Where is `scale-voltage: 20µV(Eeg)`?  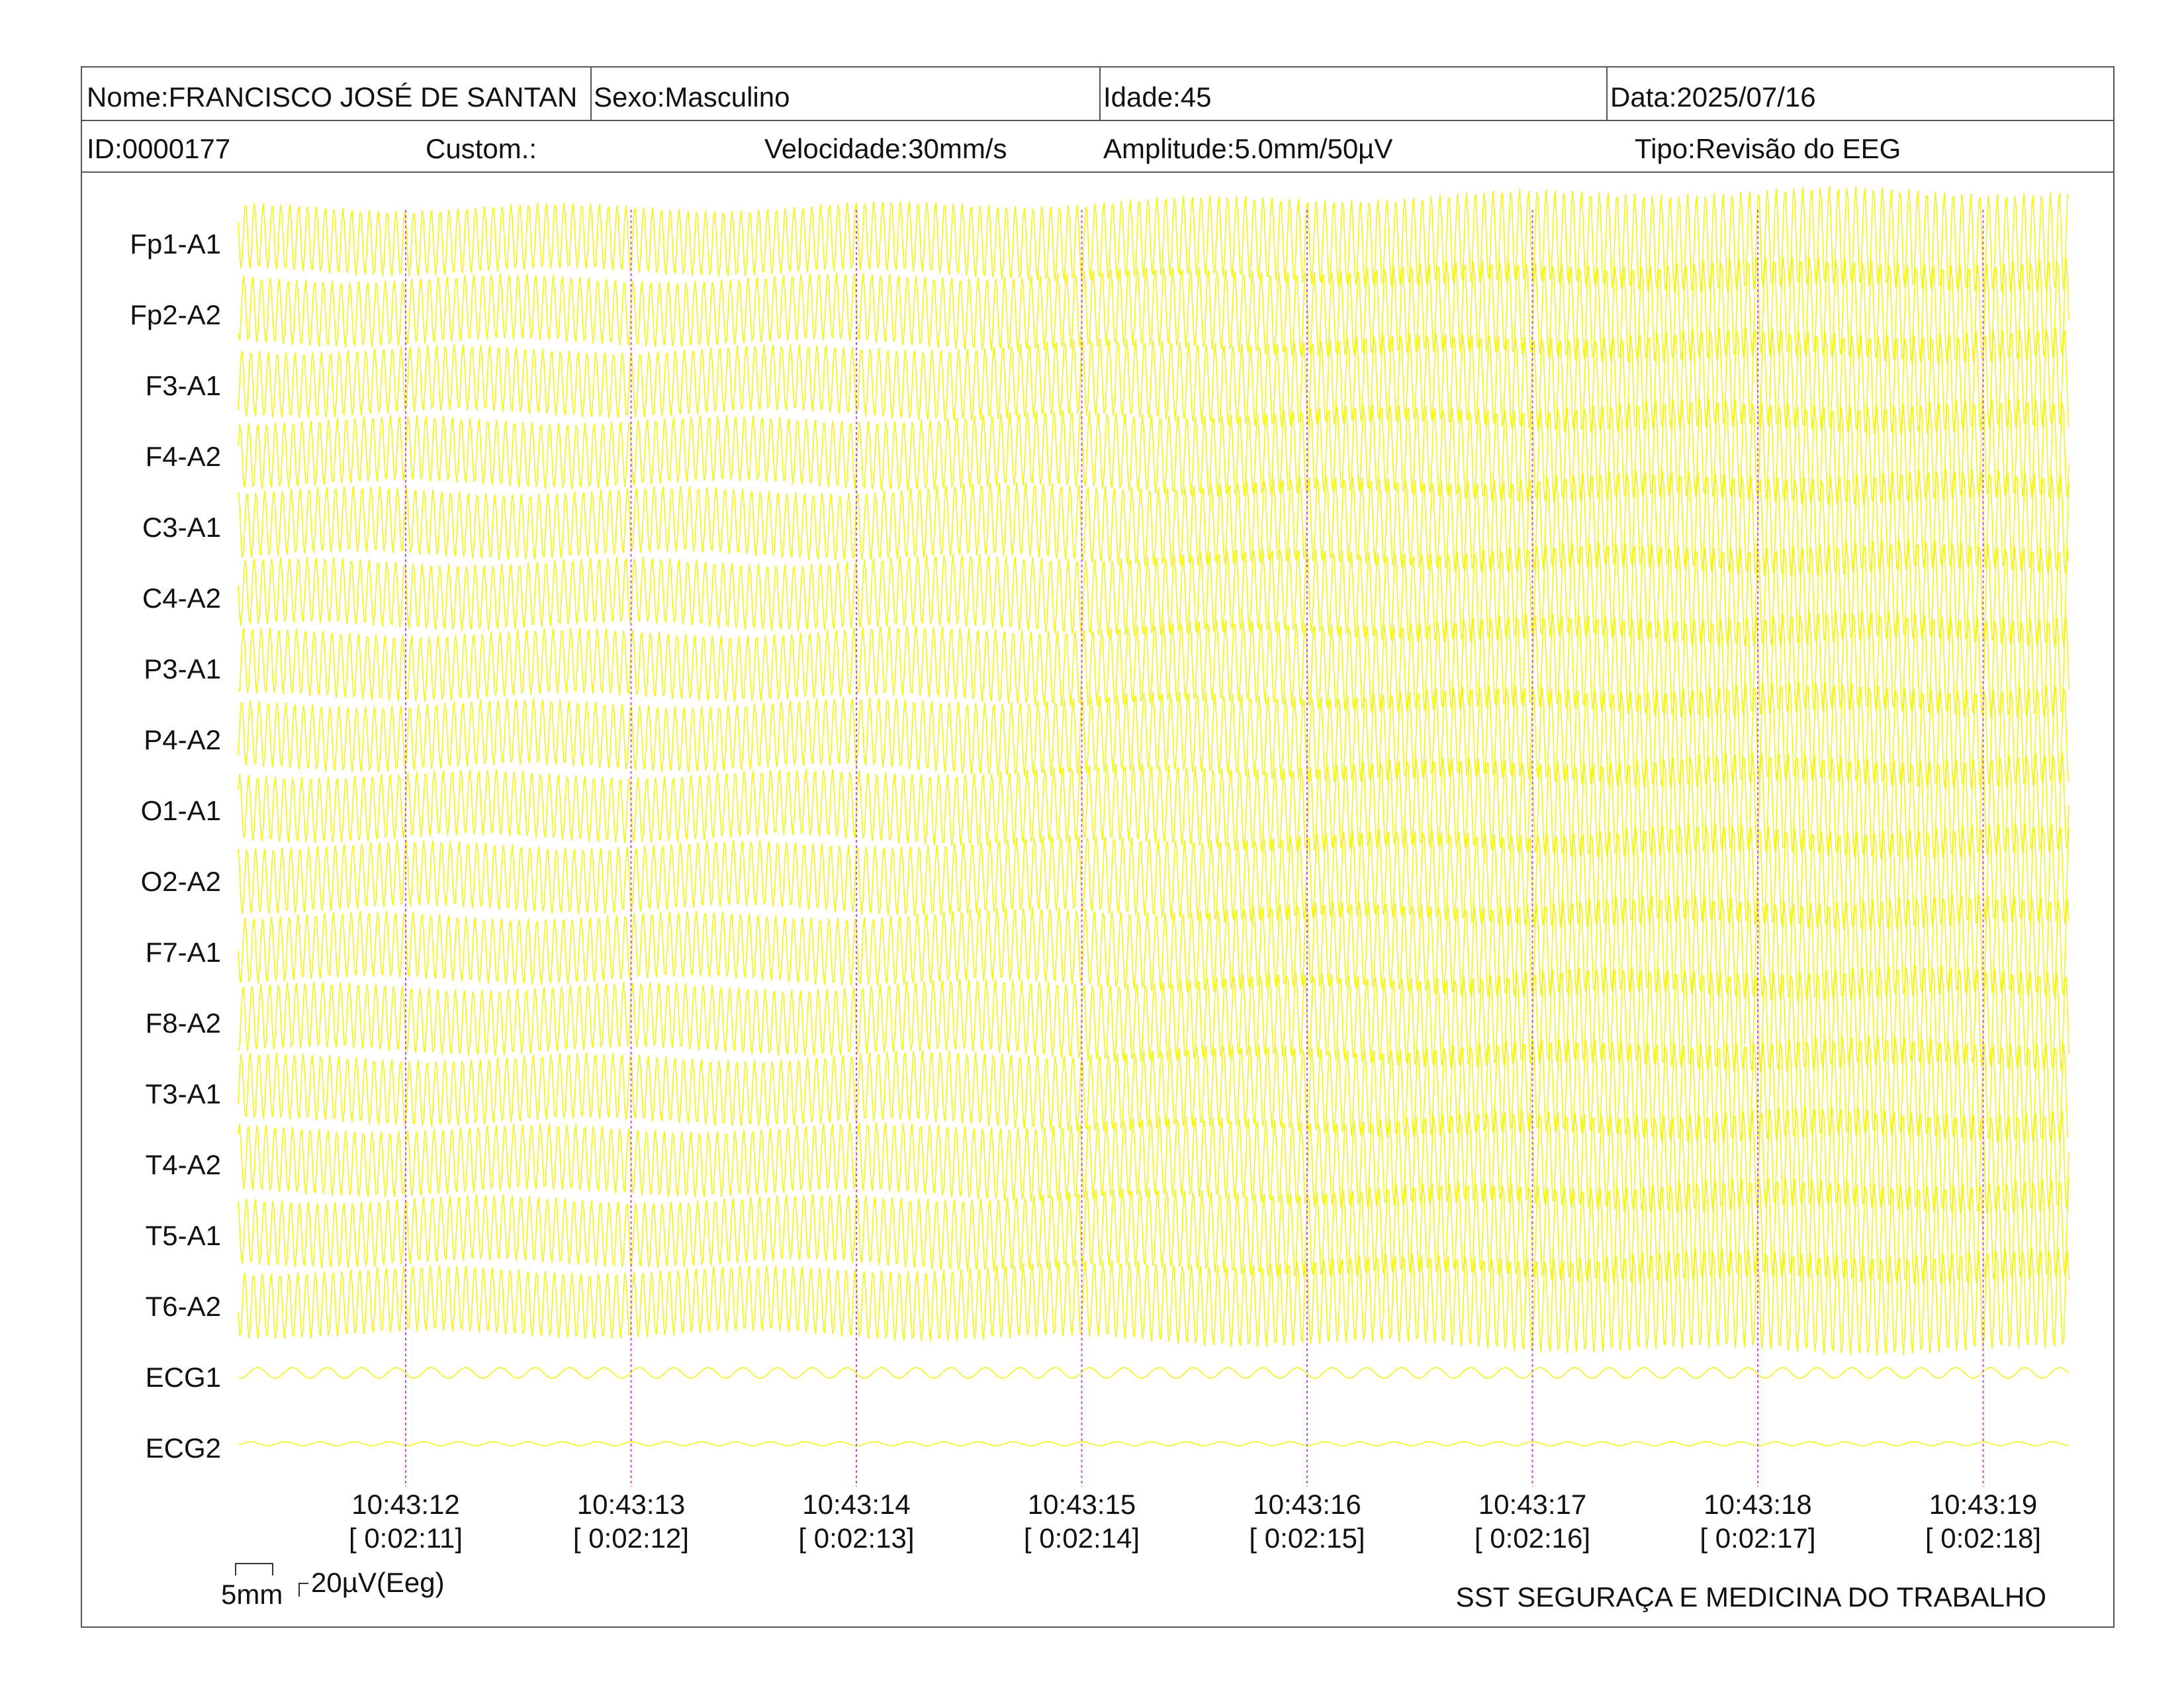
scale-voltage: 20µV(Eeg) is located at coordinates (378, 1582).